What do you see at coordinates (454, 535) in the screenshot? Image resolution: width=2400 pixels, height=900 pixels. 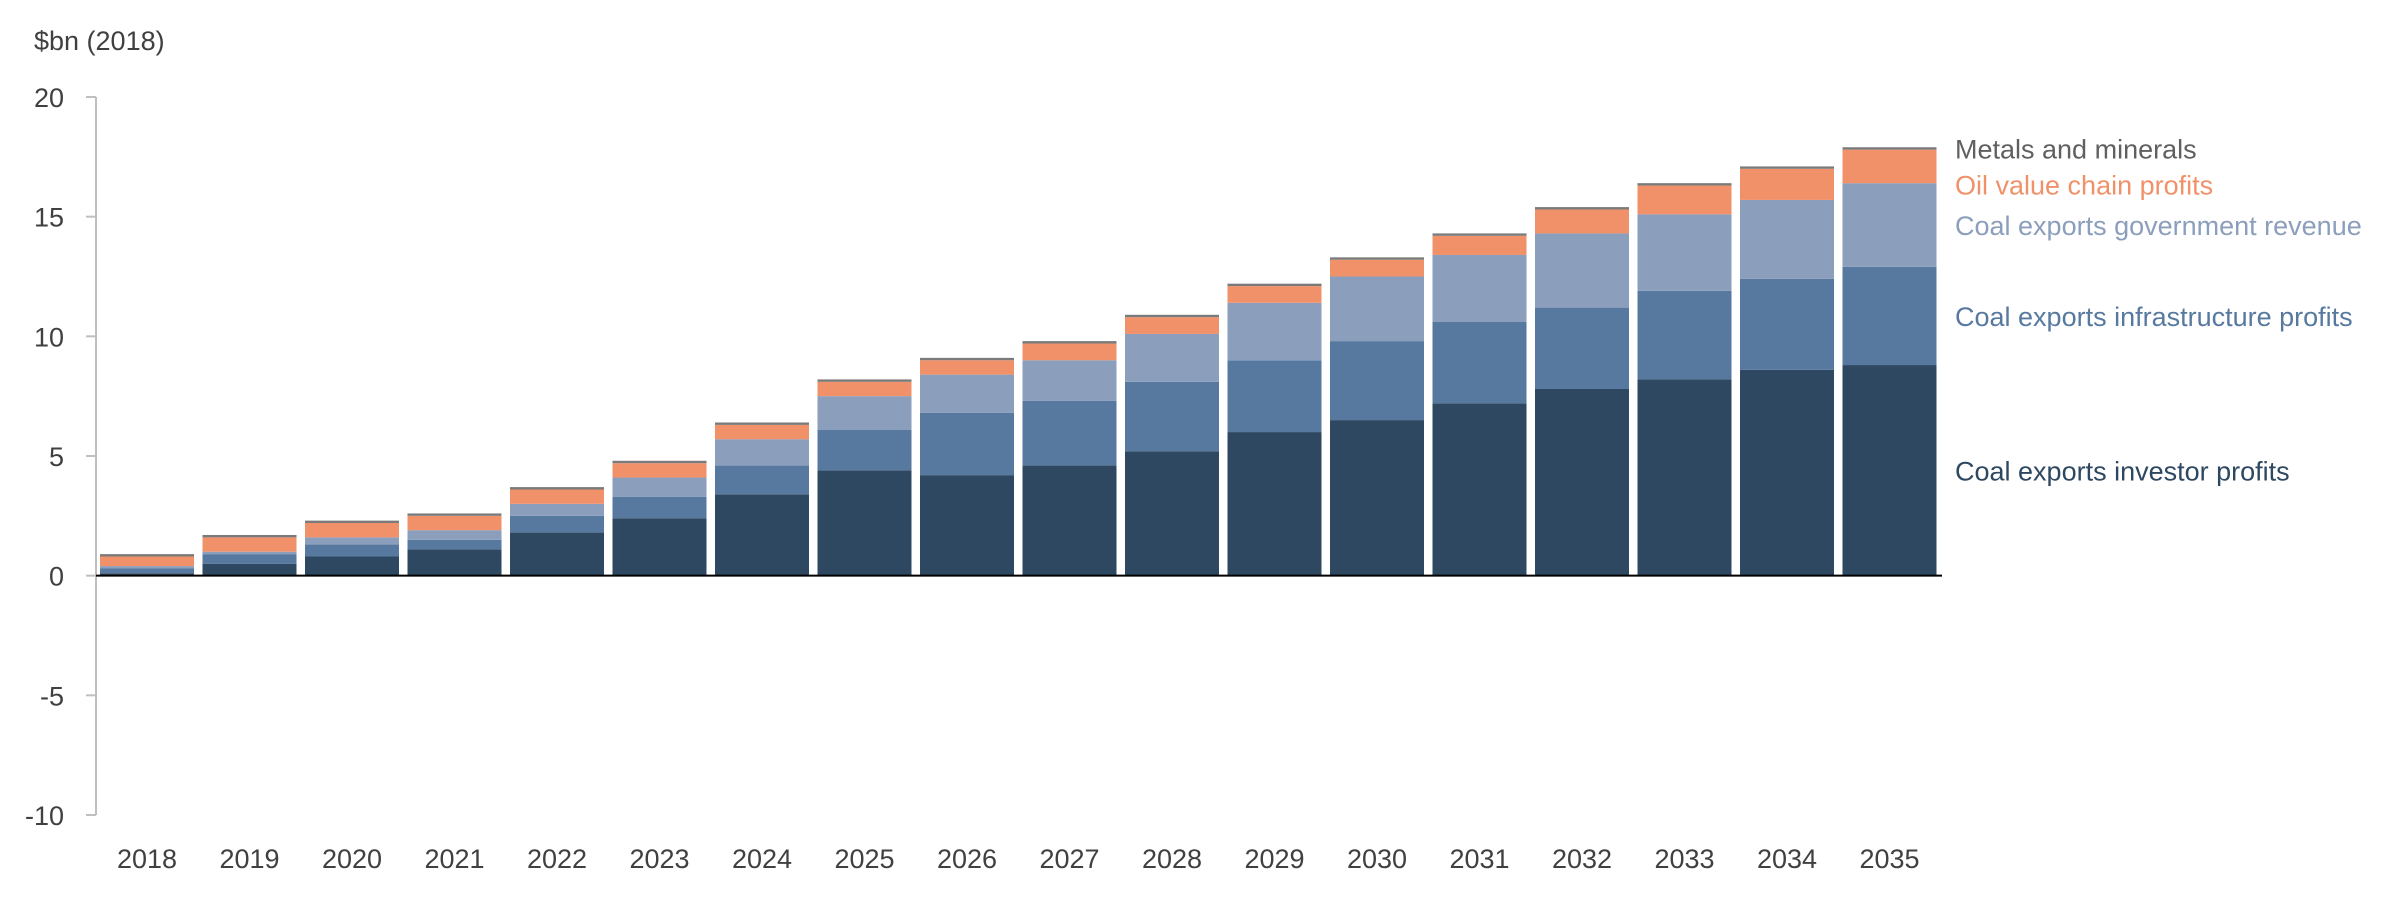 I see `bar-segment-coal-exports-government-revenue-2021` at bounding box center [454, 535].